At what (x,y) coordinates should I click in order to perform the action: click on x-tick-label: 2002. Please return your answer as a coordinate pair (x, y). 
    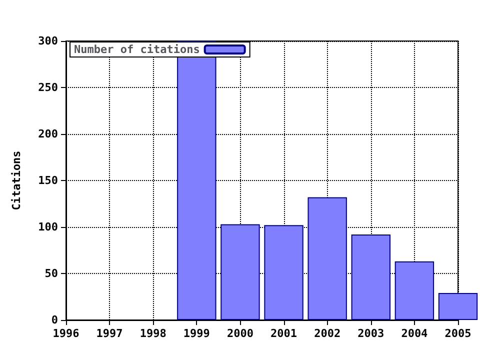
    Looking at the image, I should click on (327, 333).